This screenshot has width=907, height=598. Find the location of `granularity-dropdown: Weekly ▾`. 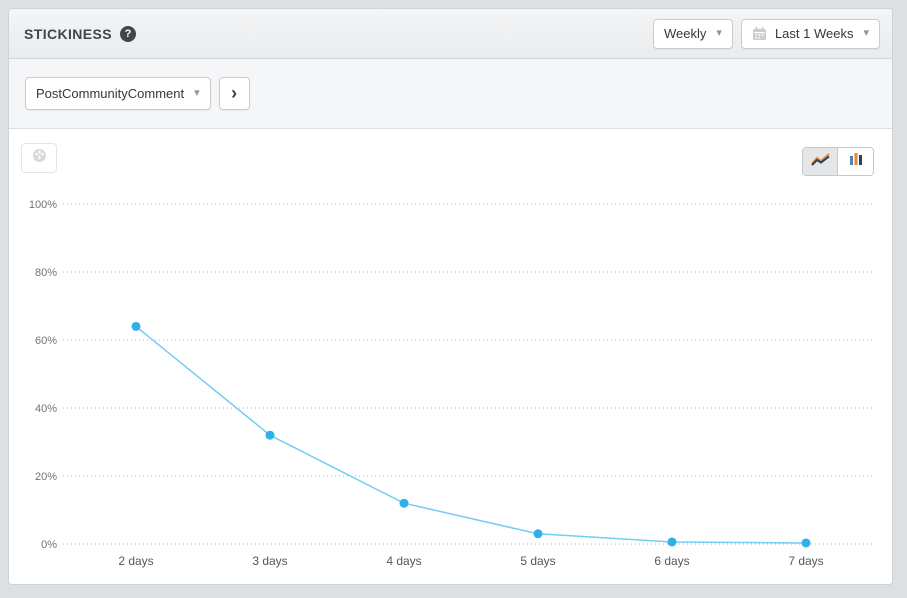

granularity-dropdown: Weekly ▾ is located at coordinates (693, 33).